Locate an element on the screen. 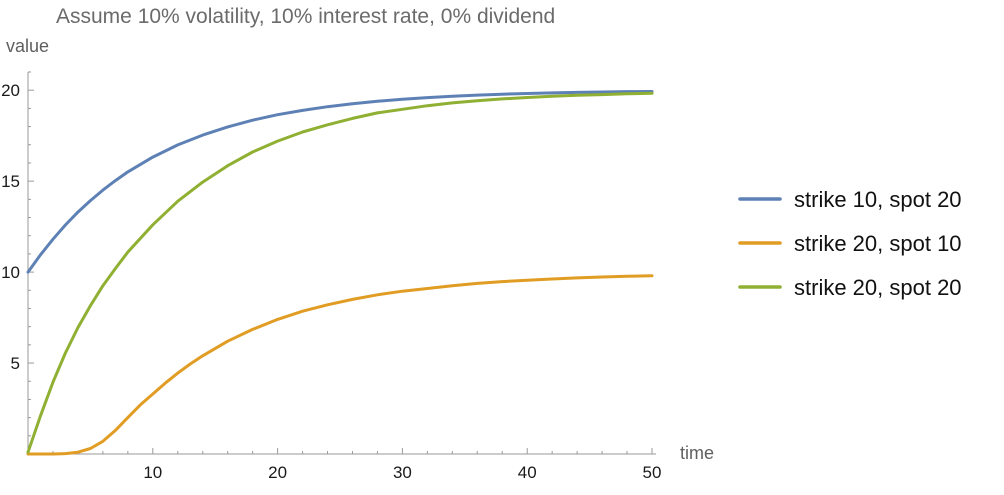 Image resolution: width=1004 pixels, height=495 pixels. legend-label: strike 10, spot 20 is located at coordinates (878, 199).